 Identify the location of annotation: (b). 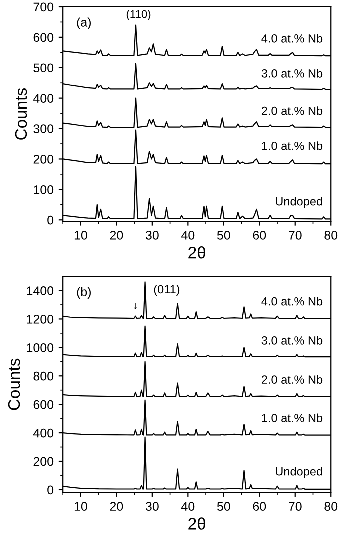
(84, 293).